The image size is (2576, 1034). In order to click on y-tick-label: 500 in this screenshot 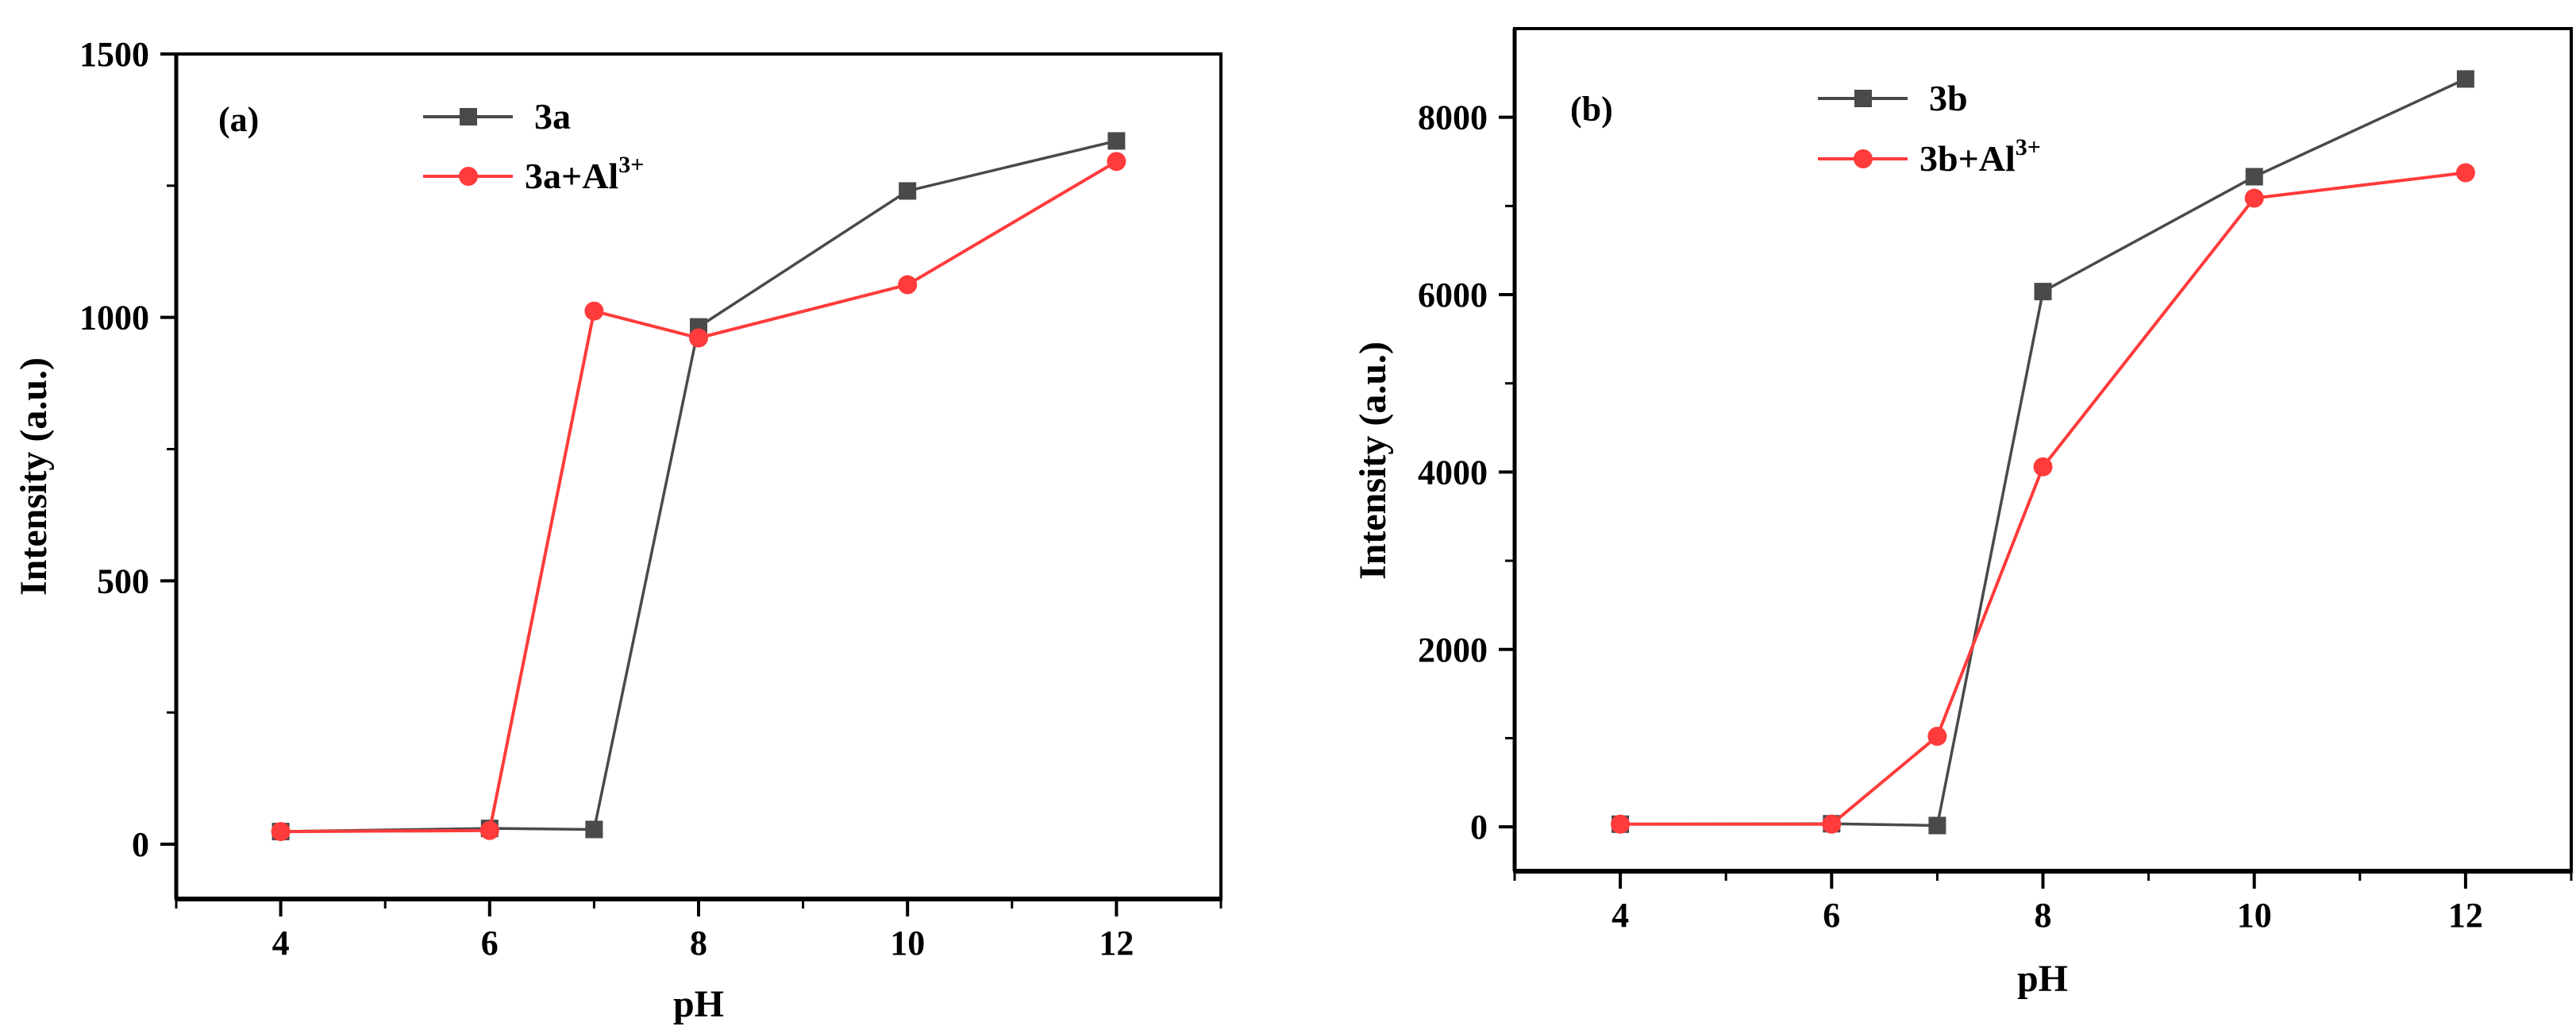, I will do `click(123, 580)`.